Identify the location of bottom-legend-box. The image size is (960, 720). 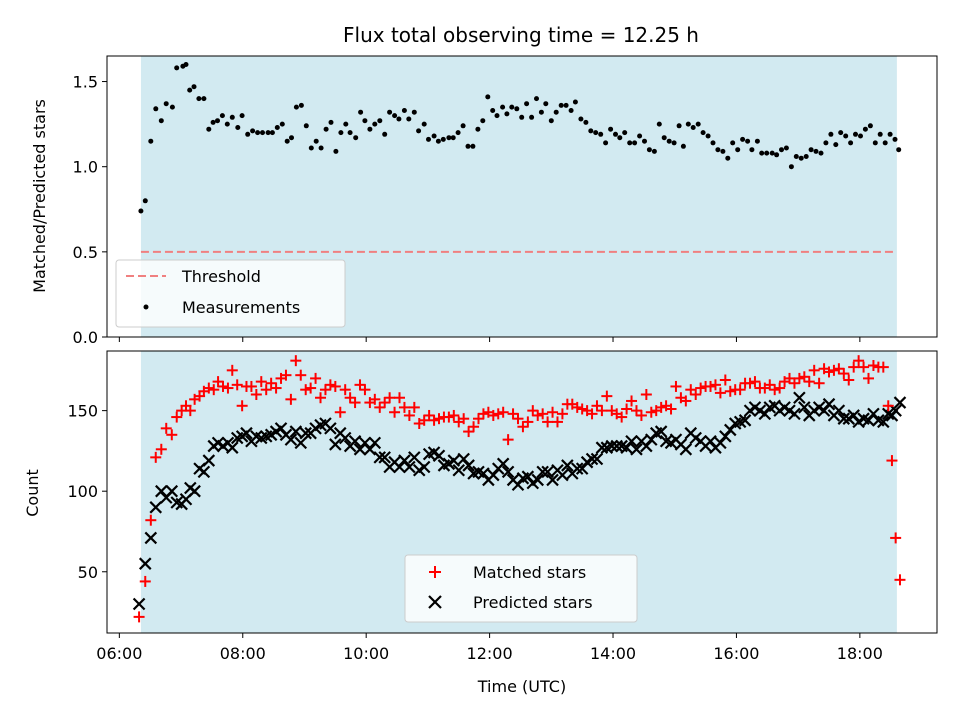
(521, 588).